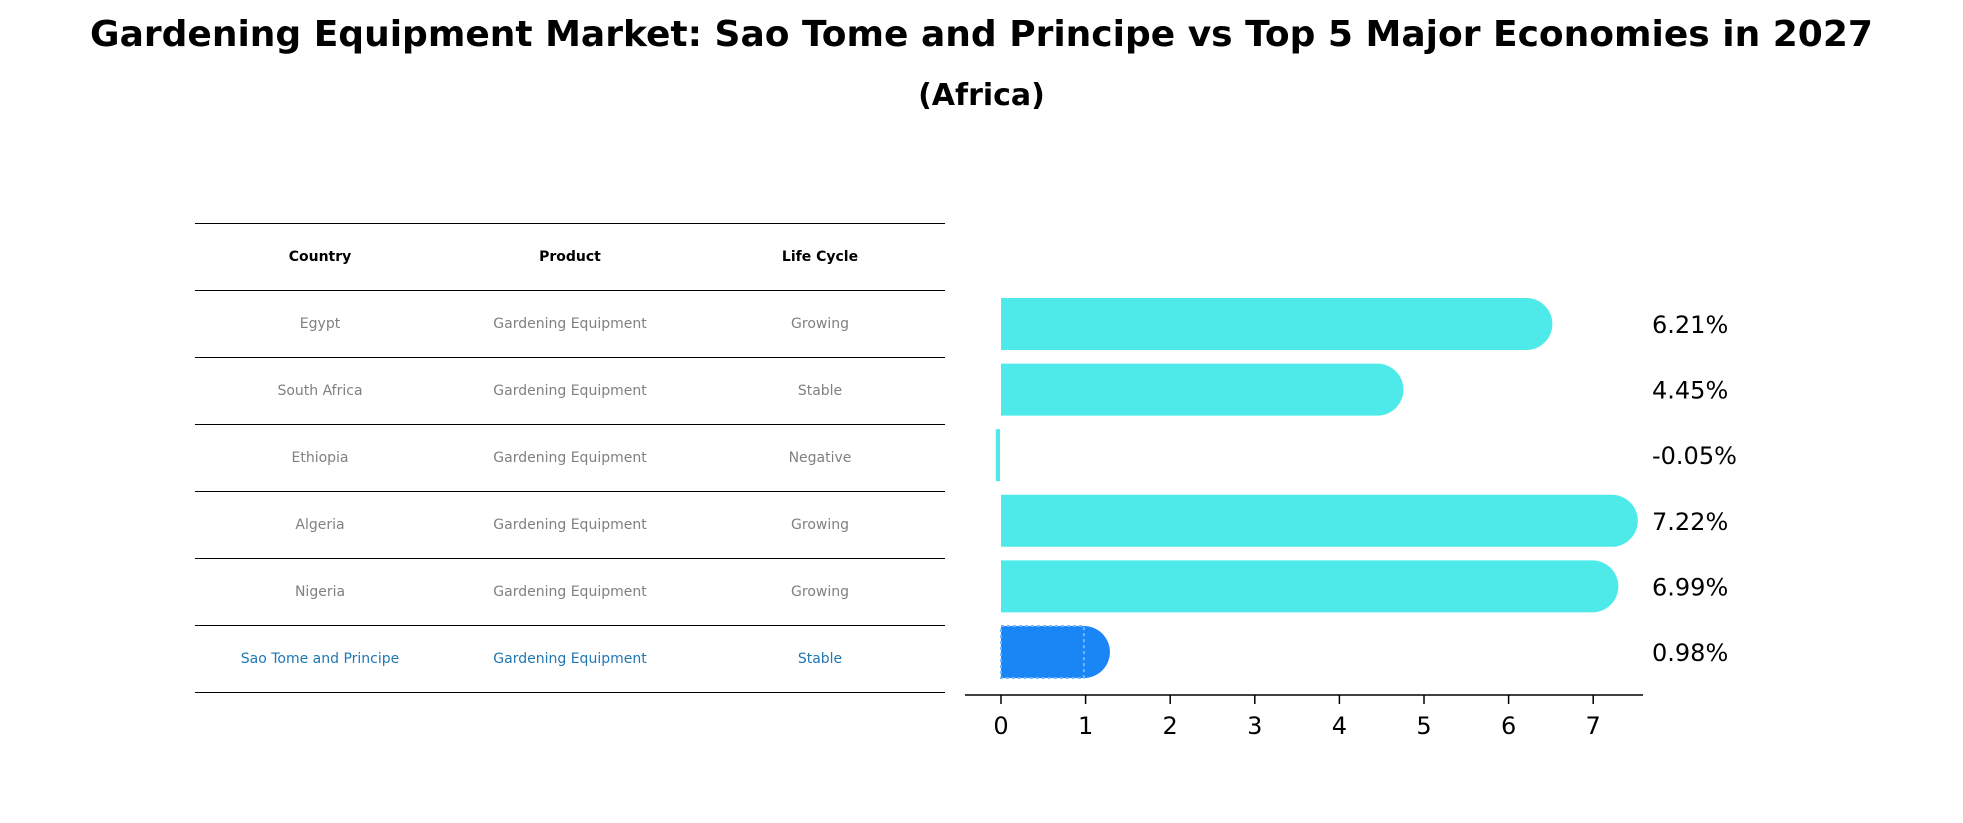 This screenshot has height=823, width=1963. What do you see at coordinates (320, 525) in the screenshot?
I see `cell-country: Algeria` at bounding box center [320, 525].